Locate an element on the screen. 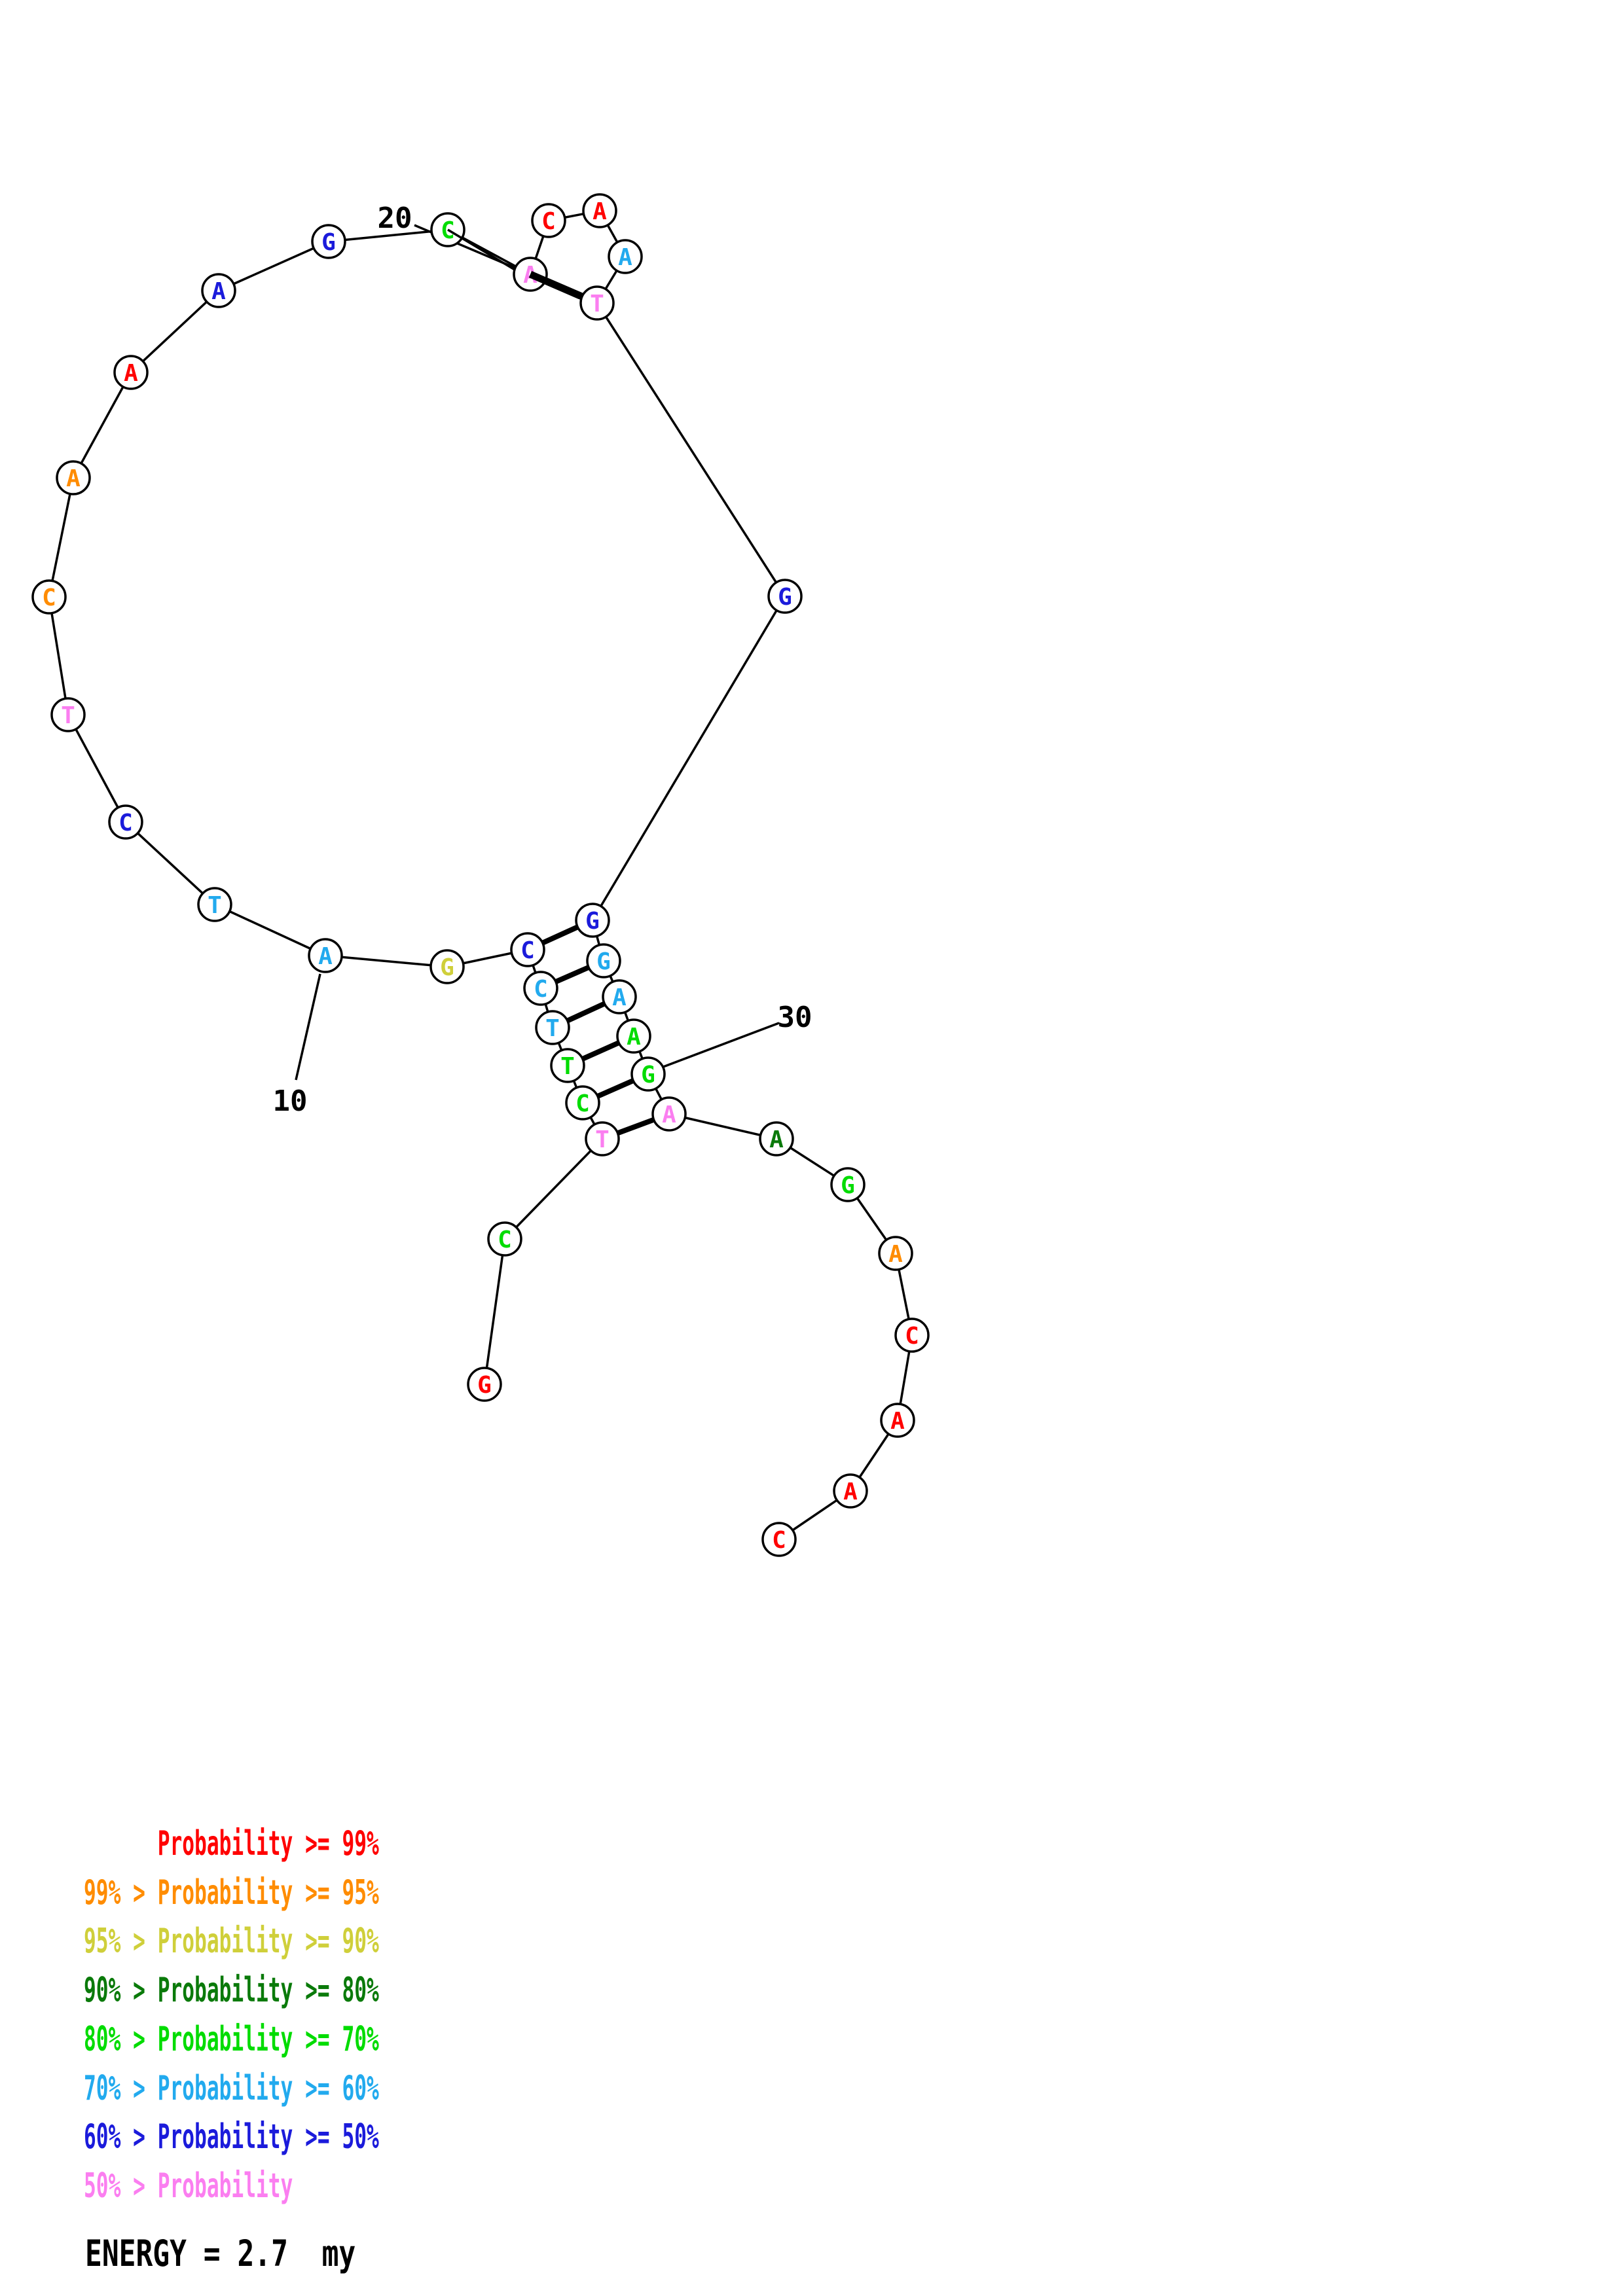  nucleotide-base-16-A: A is located at coordinates (131, 373).